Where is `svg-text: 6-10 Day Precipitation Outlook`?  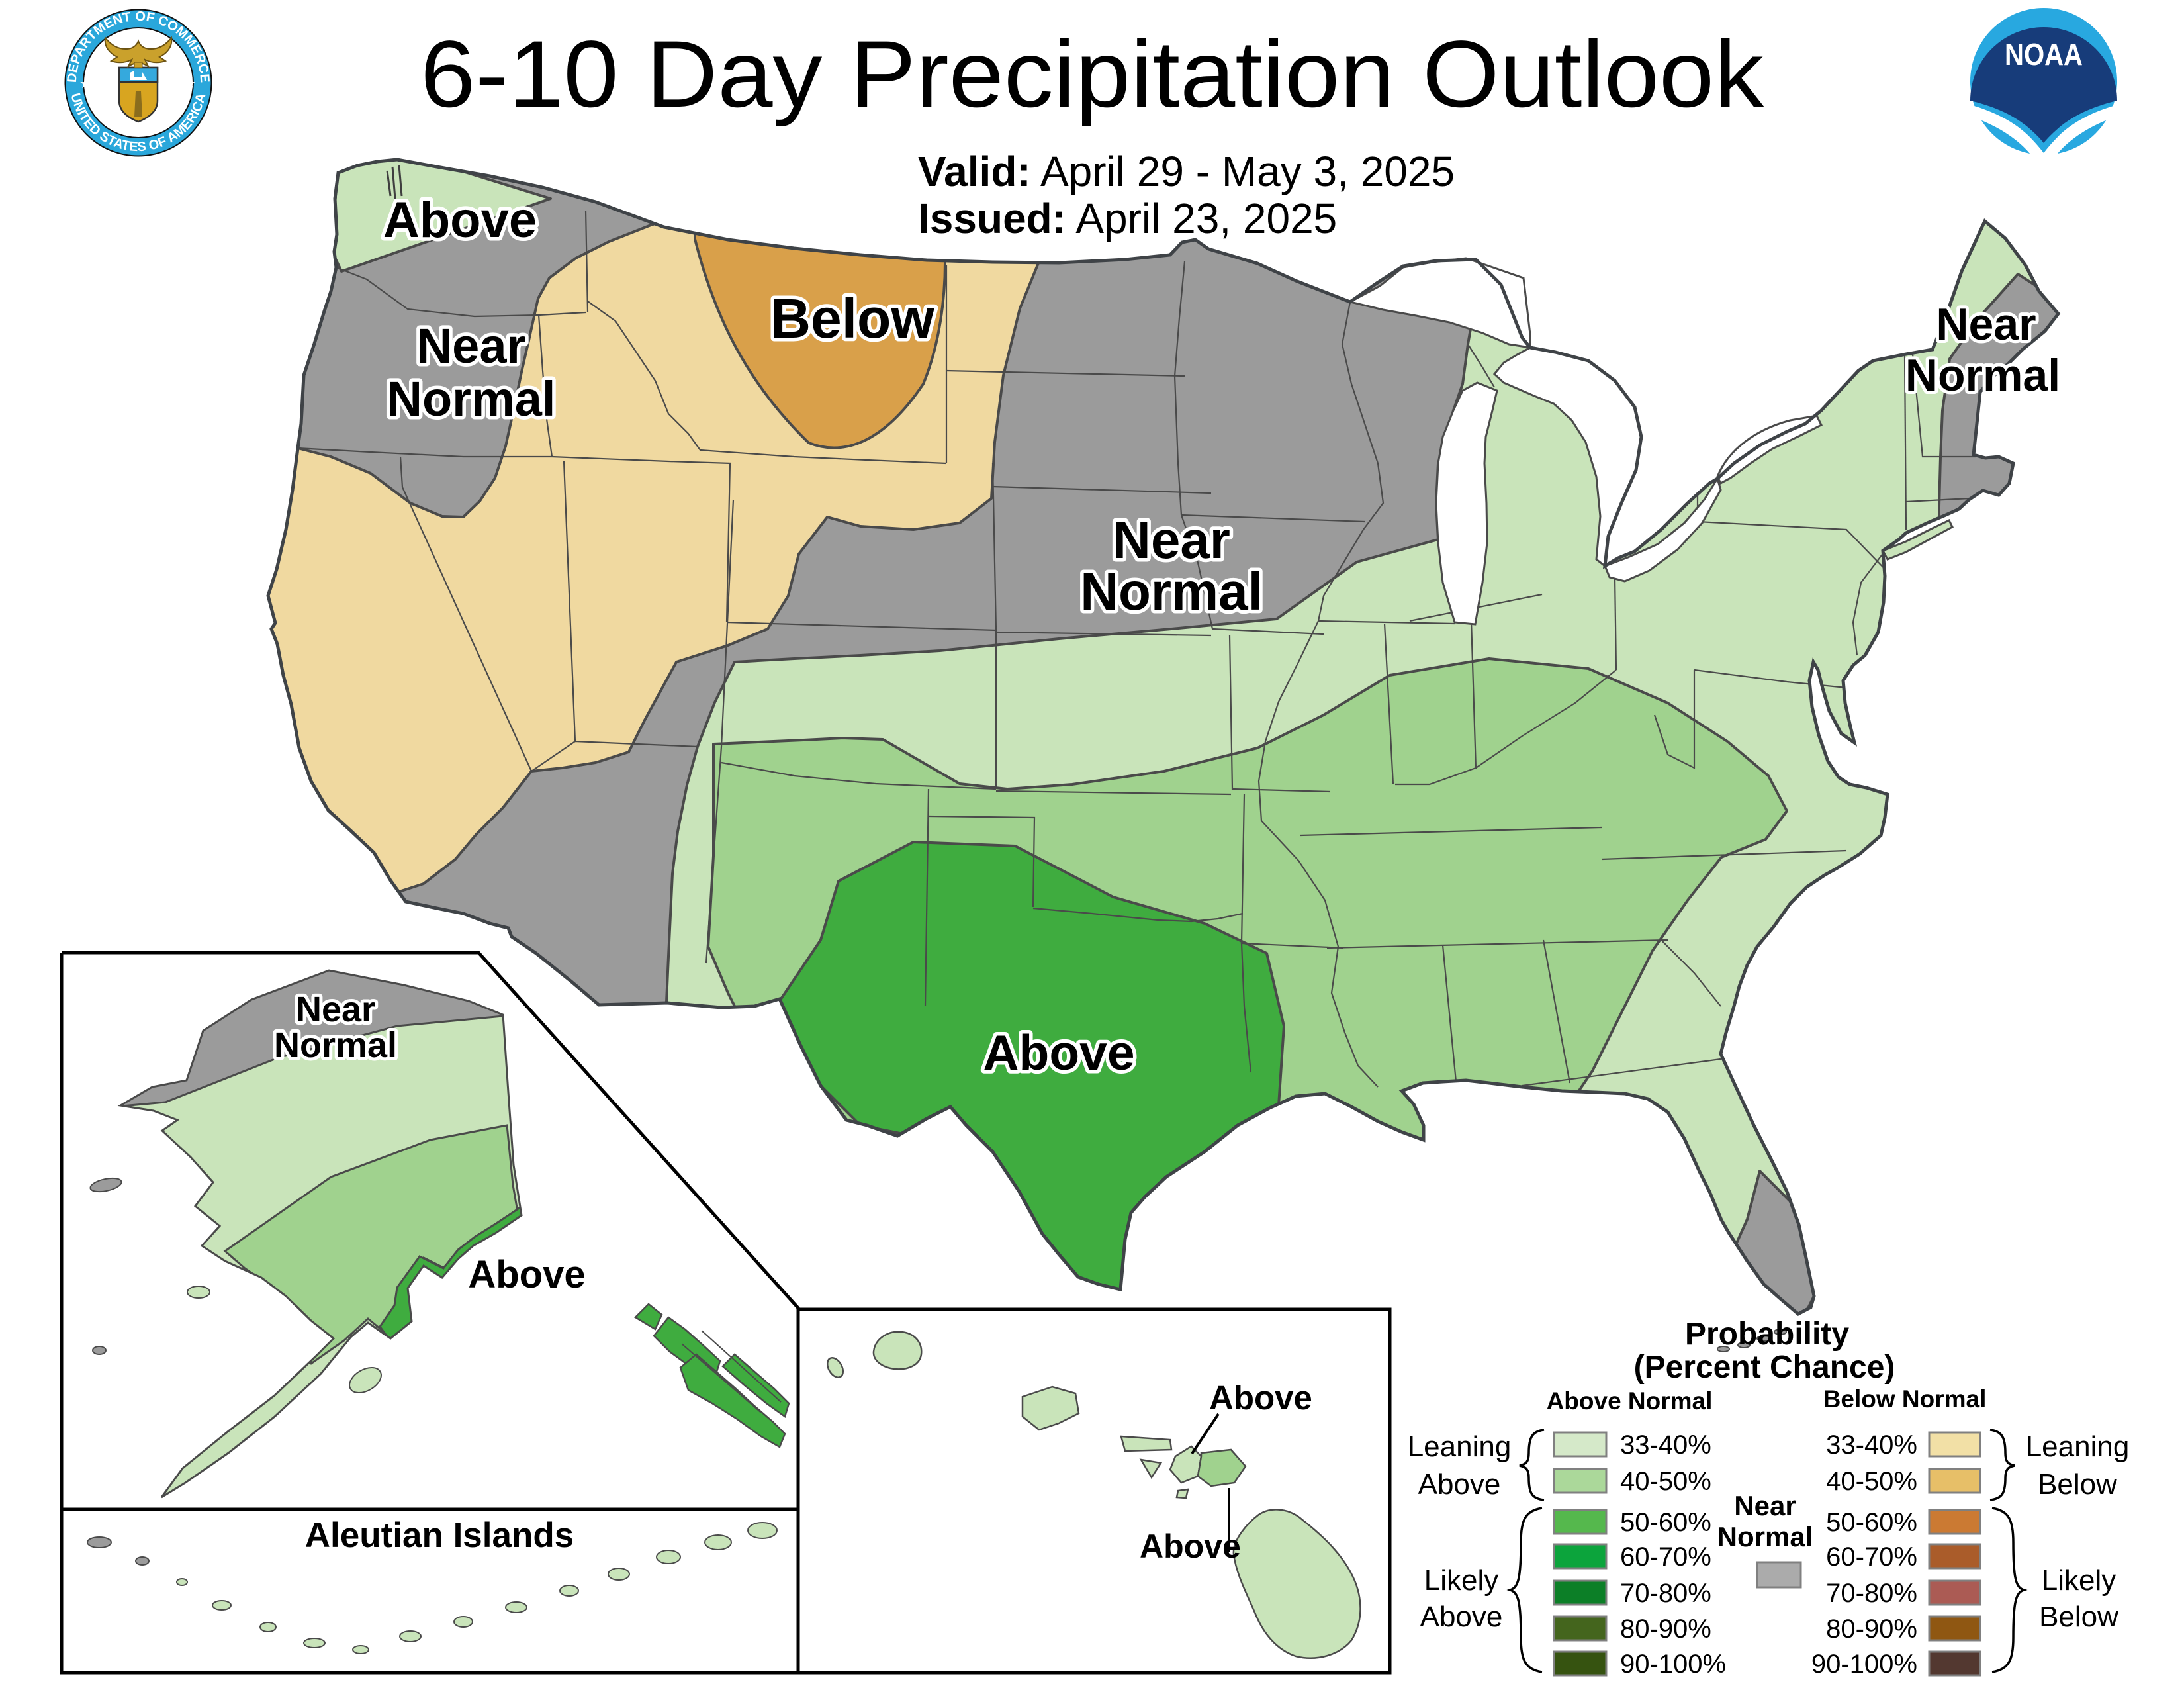
svg-text: 6-10 Day Precipitation Outlook is located at coordinates (1092, 74).